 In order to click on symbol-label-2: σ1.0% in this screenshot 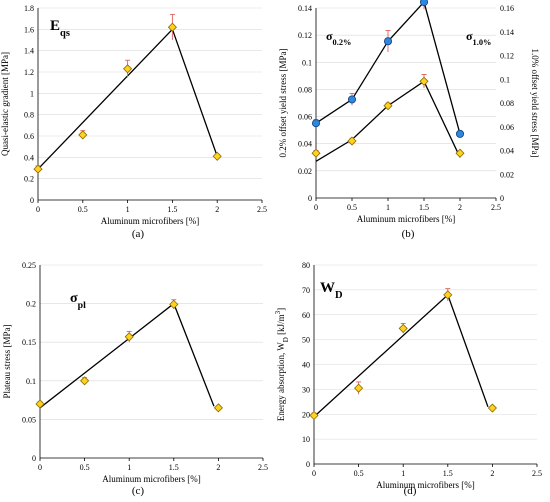, I will do `click(478, 38)`.